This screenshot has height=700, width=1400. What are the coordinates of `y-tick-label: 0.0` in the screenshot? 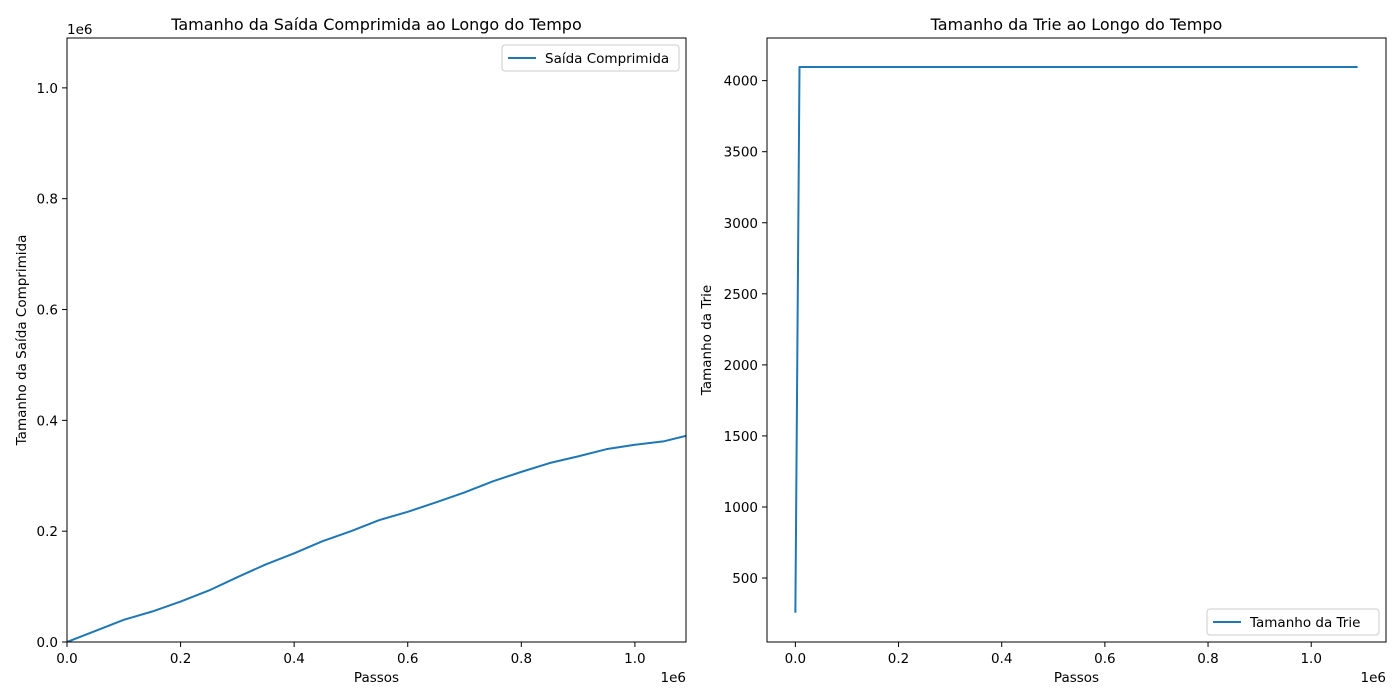 It's located at (47, 643).